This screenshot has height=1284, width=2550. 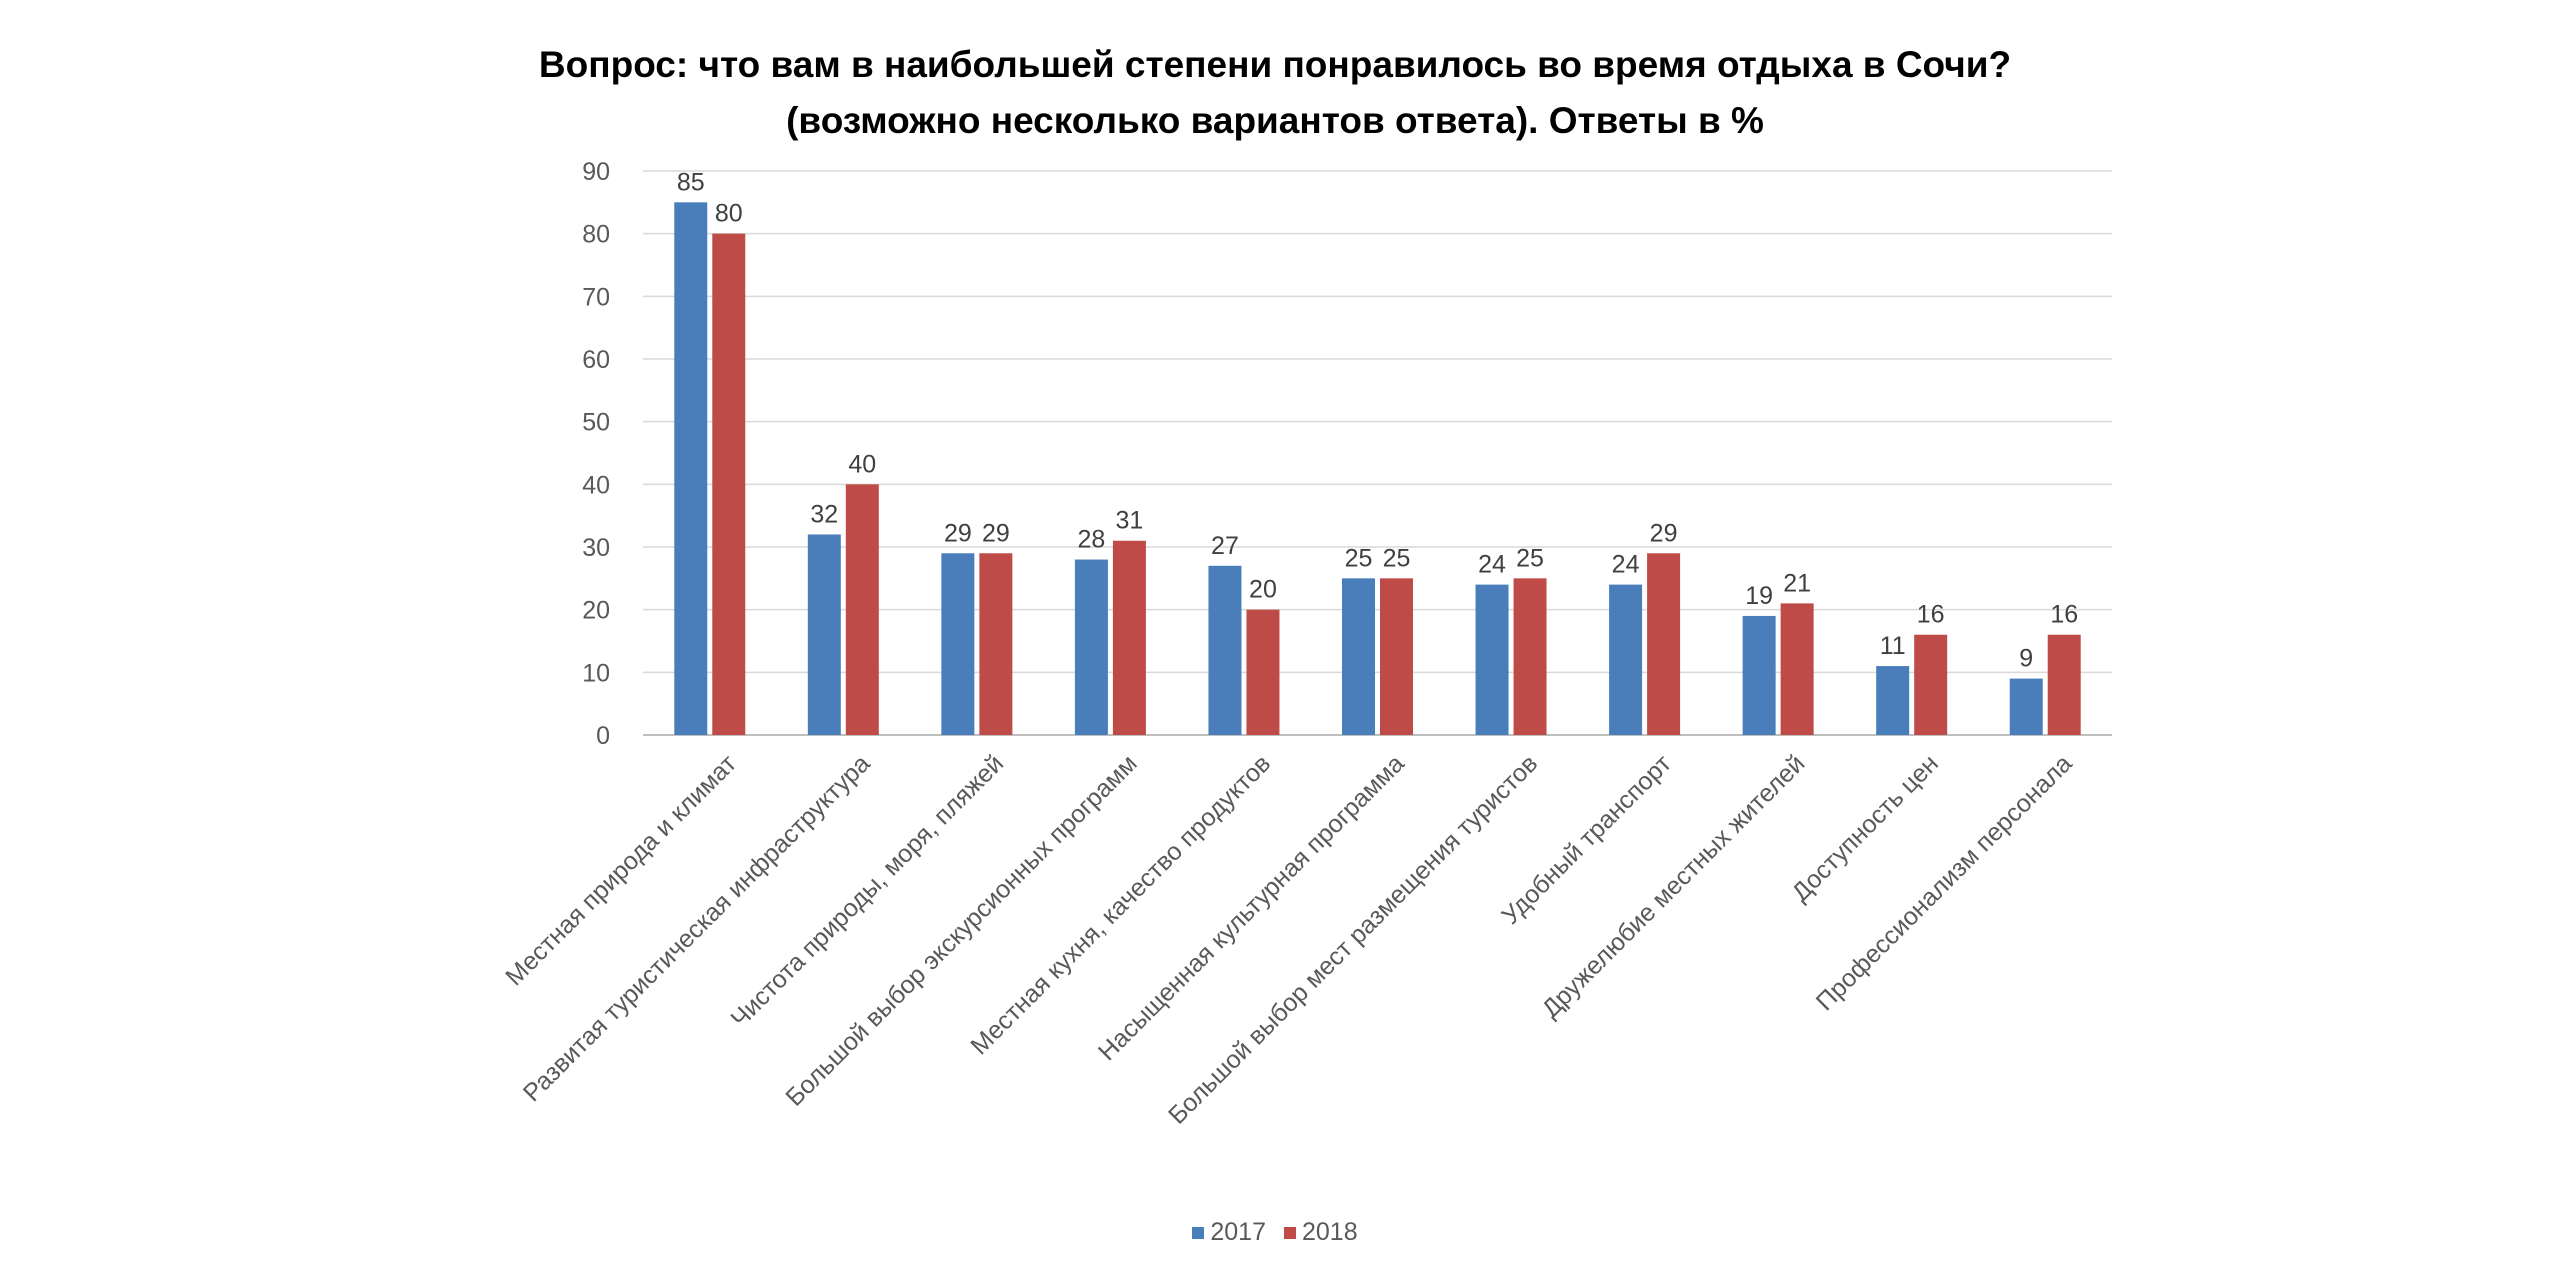 What do you see at coordinates (1359, 558) in the screenshot?
I see `data-label-2017: 25` at bounding box center [1359, 558].